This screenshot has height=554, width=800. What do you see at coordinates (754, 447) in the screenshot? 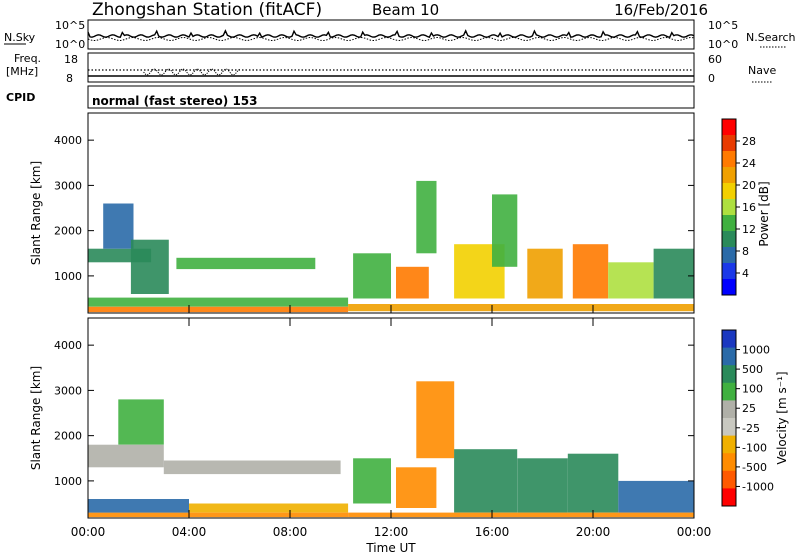
I see `colorbar-tick-label: -100` at bounding box center [754, 447].